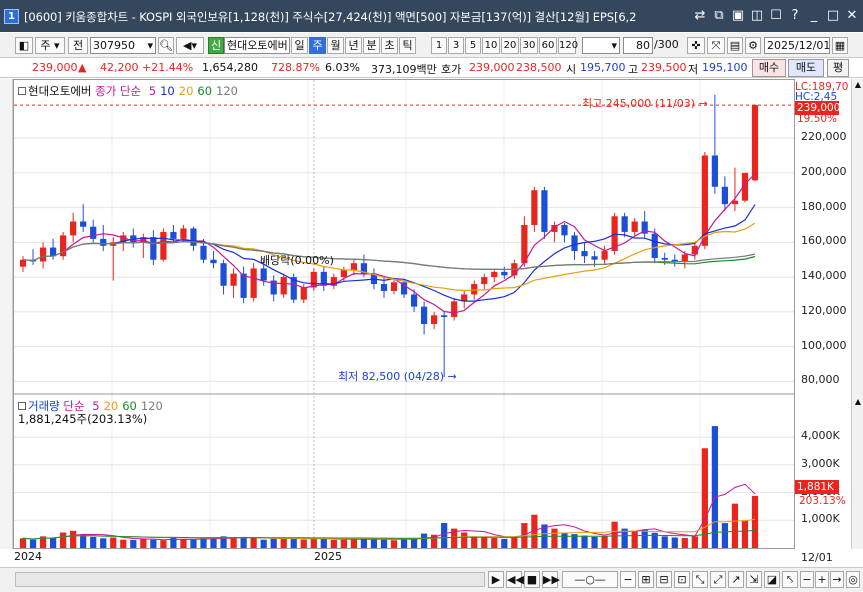 The image size is (863, 592). What do you see at coordinates (628, 579) in the screenshot?
I see `zoom-out-icon: −` at bounding box center [628, 579].